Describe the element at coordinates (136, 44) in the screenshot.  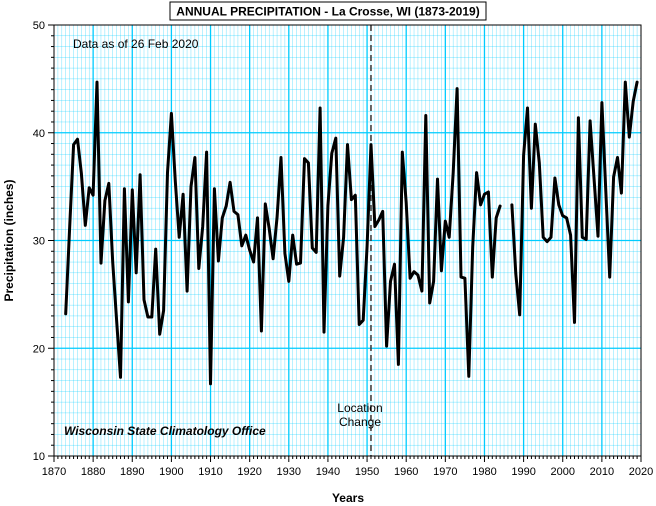
I see `data-note: Data as of 26 Feb 2020` at that location.